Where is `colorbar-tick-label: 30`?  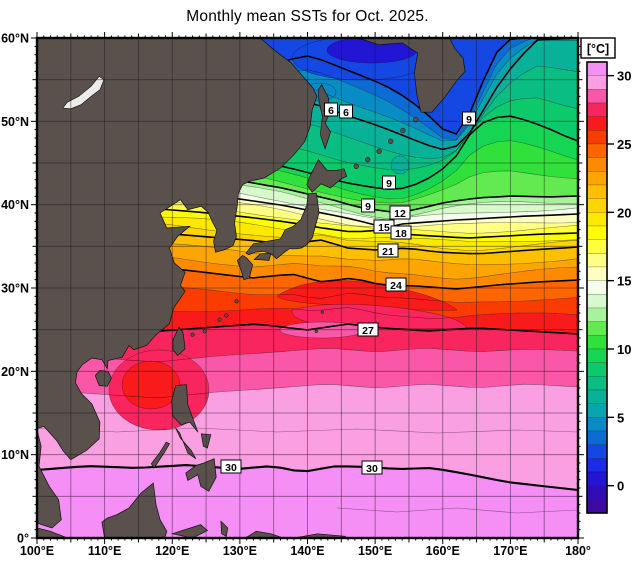
colorbar-tick-label: 30 is located at coordinates (624, 76).